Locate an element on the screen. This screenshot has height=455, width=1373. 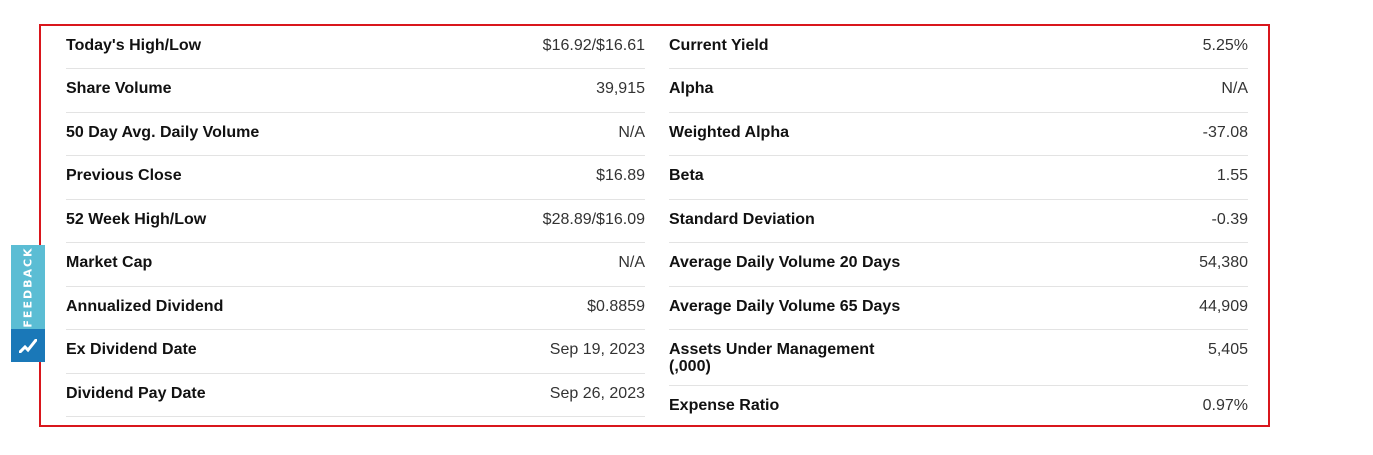
stat-value: $16.92/$16.61 is located at coordinates (593, 45).